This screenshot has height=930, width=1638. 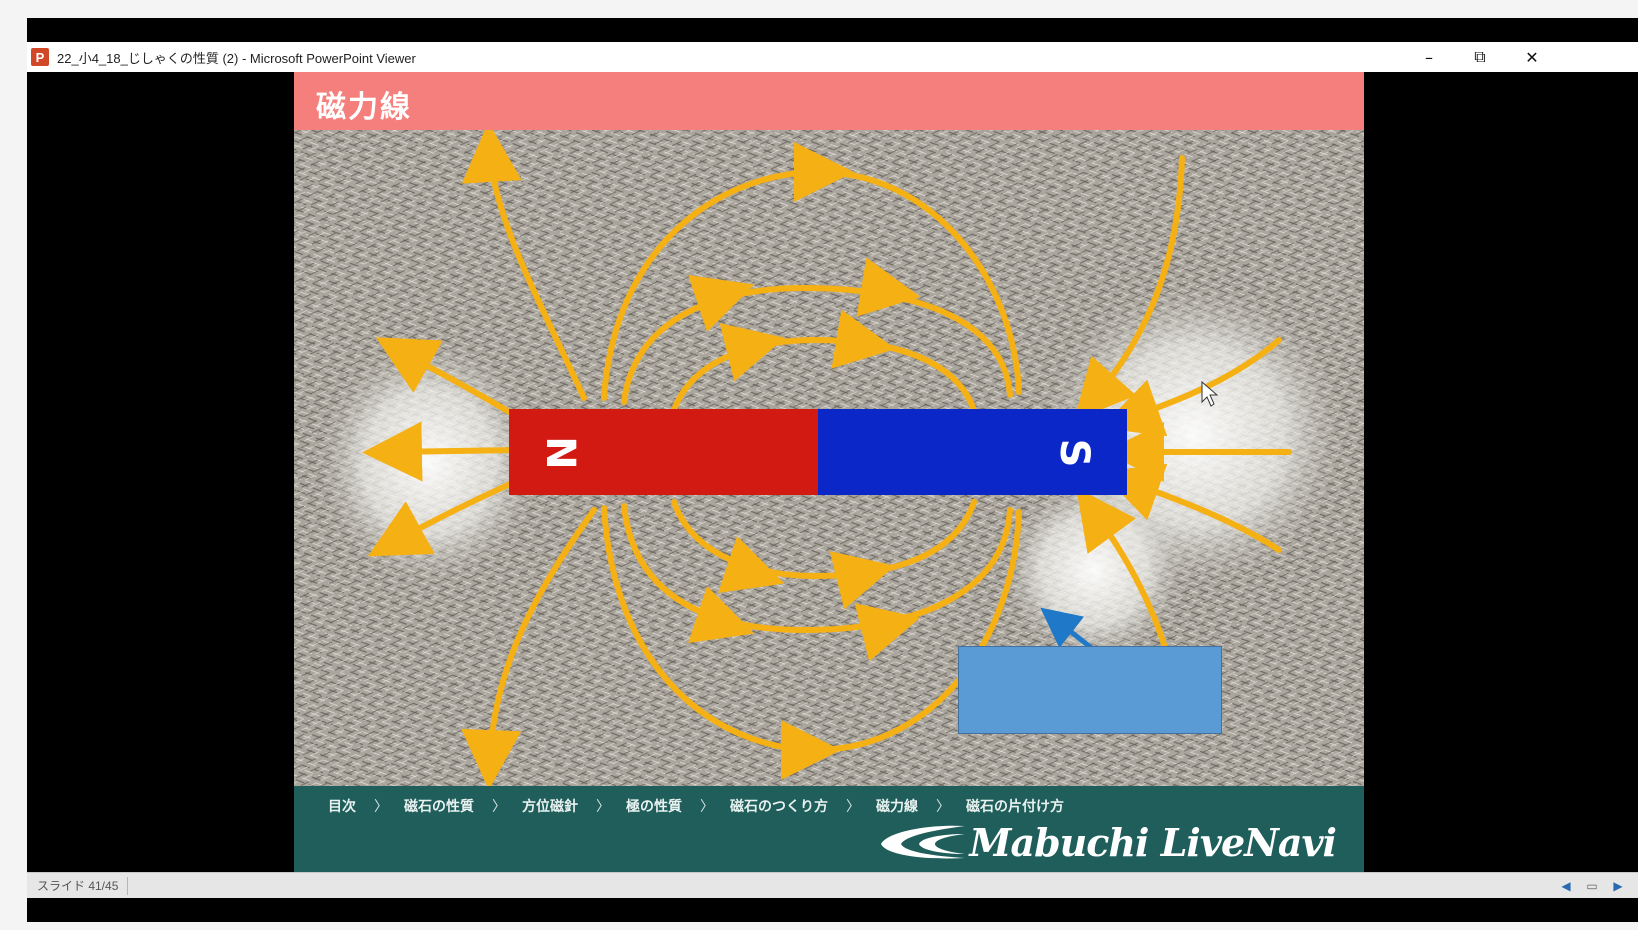 What do you see at coordinates (1618, 886) in the screenshot?
I see `next-slide-icon: ▶` at bounding box center [1618, 886].